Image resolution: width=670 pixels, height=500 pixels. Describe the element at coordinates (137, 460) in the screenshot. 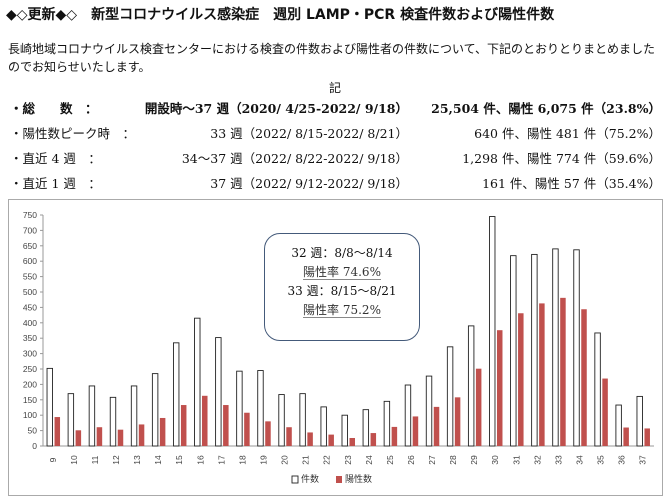

I see `x-tick-label: 13` at that location.